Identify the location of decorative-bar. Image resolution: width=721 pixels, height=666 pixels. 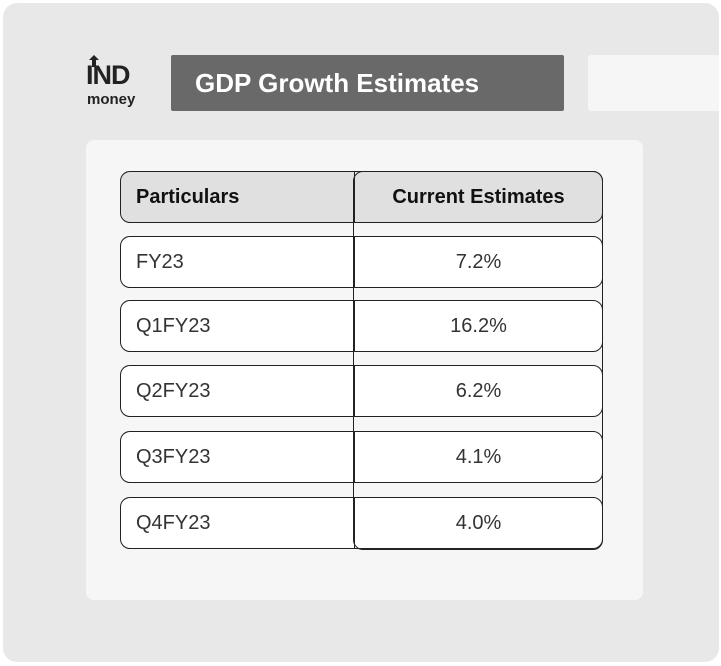
(653, 83).